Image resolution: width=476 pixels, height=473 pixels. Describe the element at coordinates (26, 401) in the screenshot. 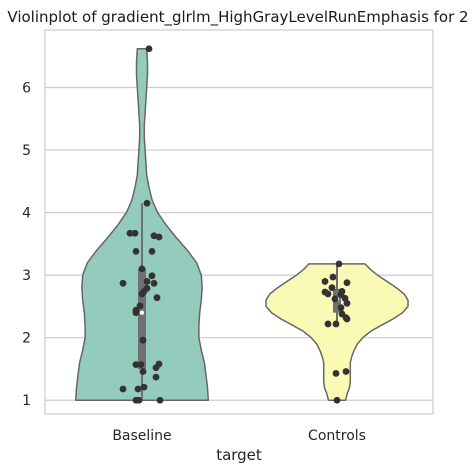

I see `y-tick-label-1: 1` at that location.